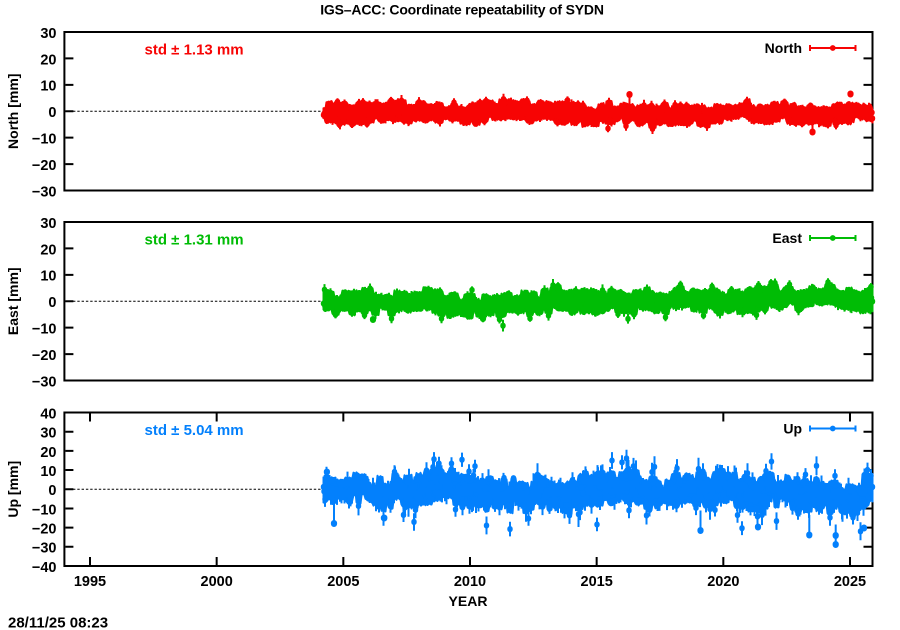  I want to click on svg-text: East [mm], so click(13, 301).